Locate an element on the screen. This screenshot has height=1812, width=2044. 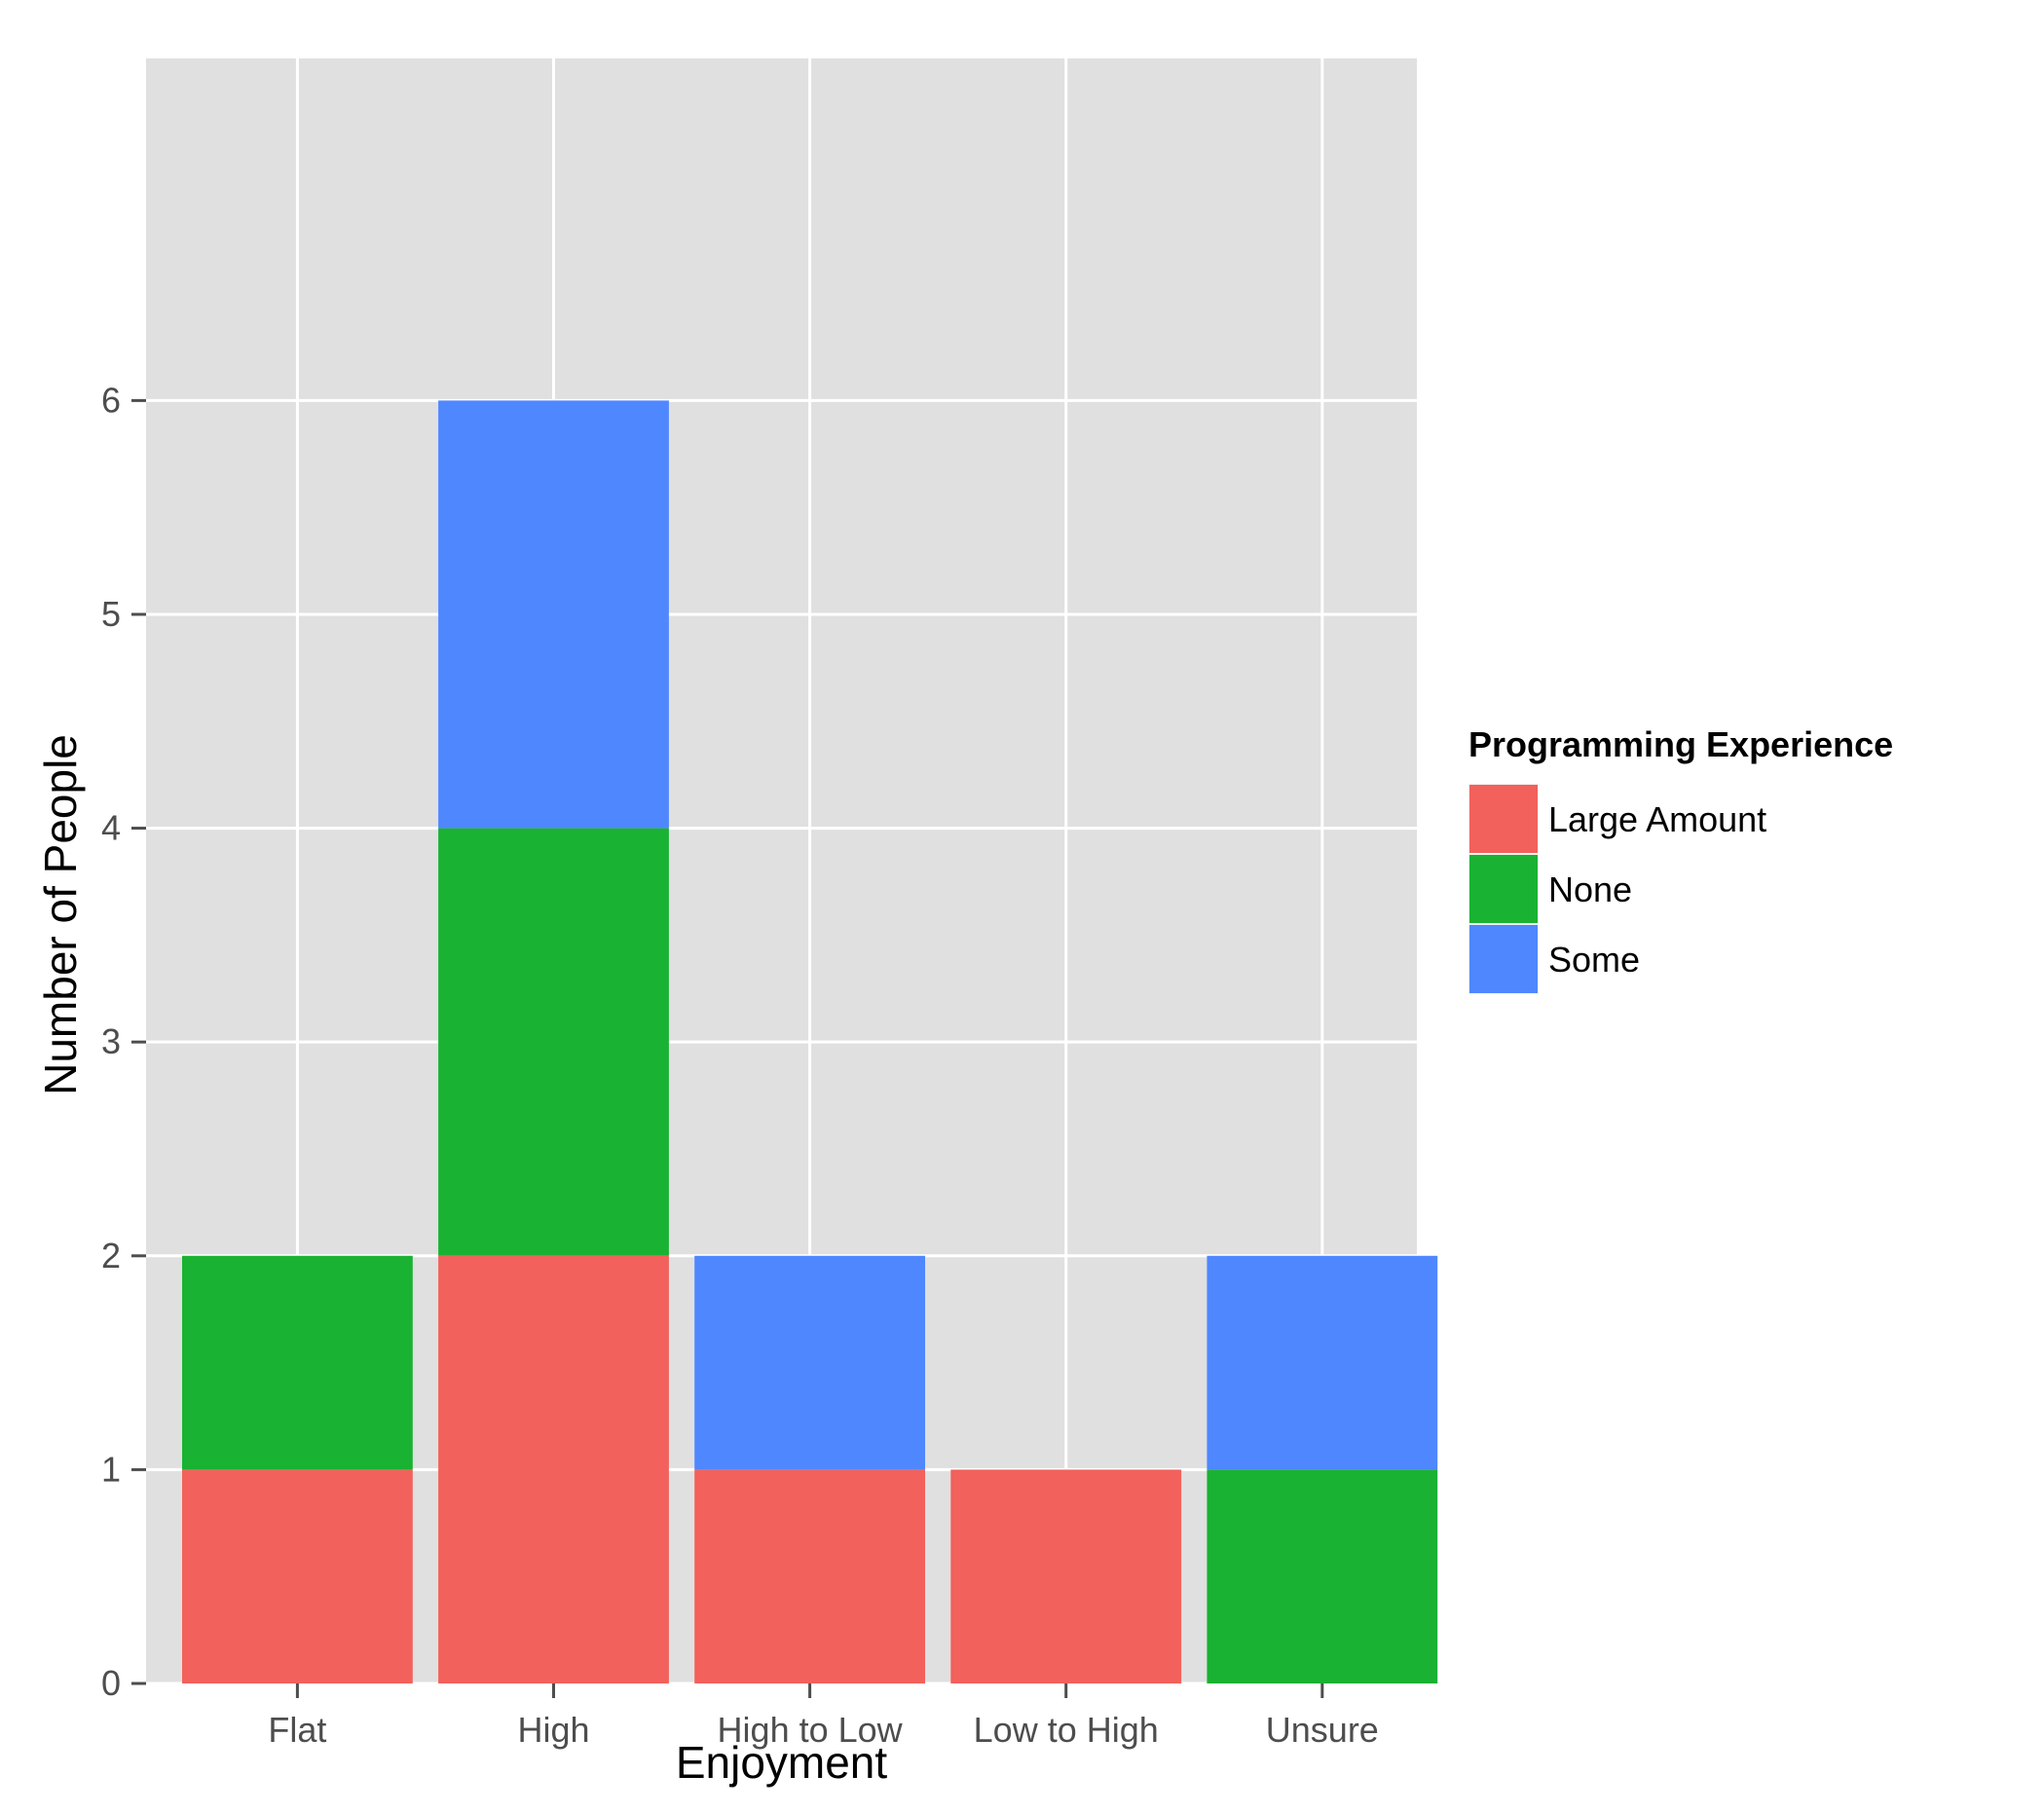
bar-unsure-some is located at coordinates (1322, 1362).